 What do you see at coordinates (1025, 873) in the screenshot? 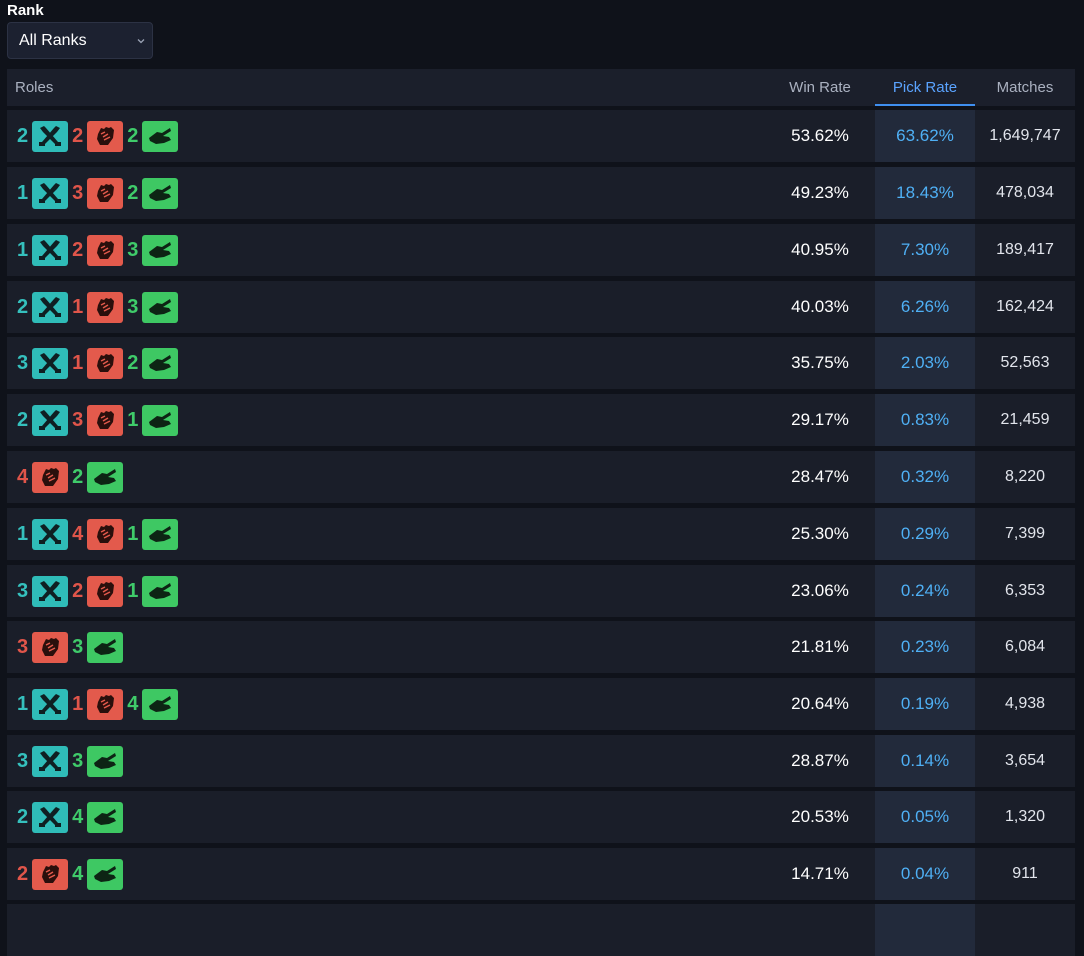
I see `matches-cell: 911` at bounding box center [1025, 873].